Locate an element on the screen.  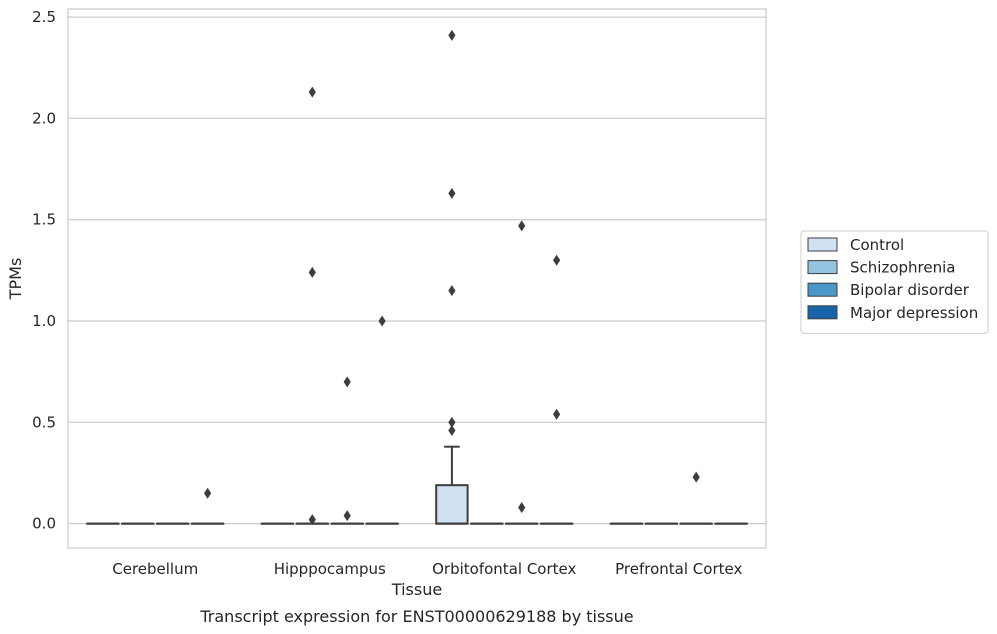
y-tick-labels: 0.0 0.5 1.0 1.5 2.0 2.5 is located at coordinates (44, 270).